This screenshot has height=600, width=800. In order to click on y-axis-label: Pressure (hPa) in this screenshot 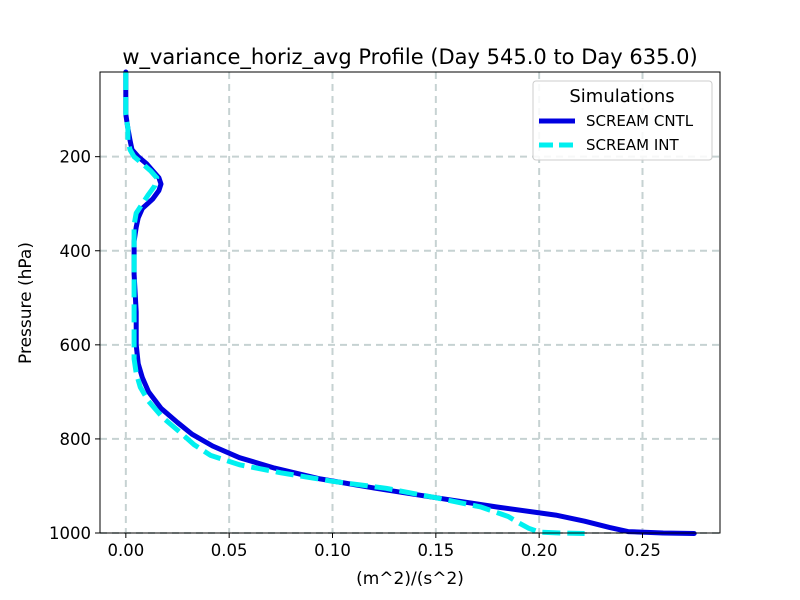, I will do `click(26, 303)`.